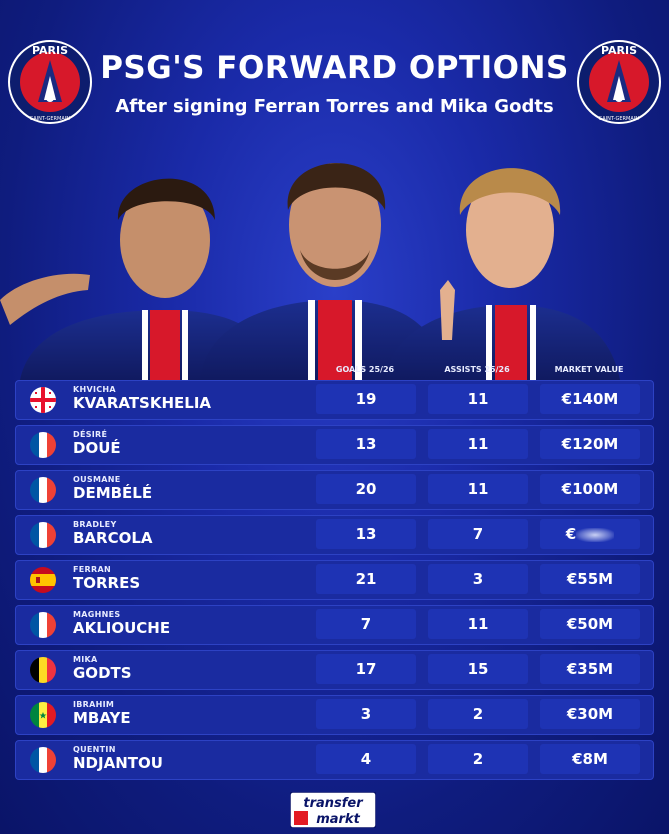 The image size is (669, 834). Describe the element at coordinates (338, 819) in the screenshot. I see `brand-line2: markt` at that location.